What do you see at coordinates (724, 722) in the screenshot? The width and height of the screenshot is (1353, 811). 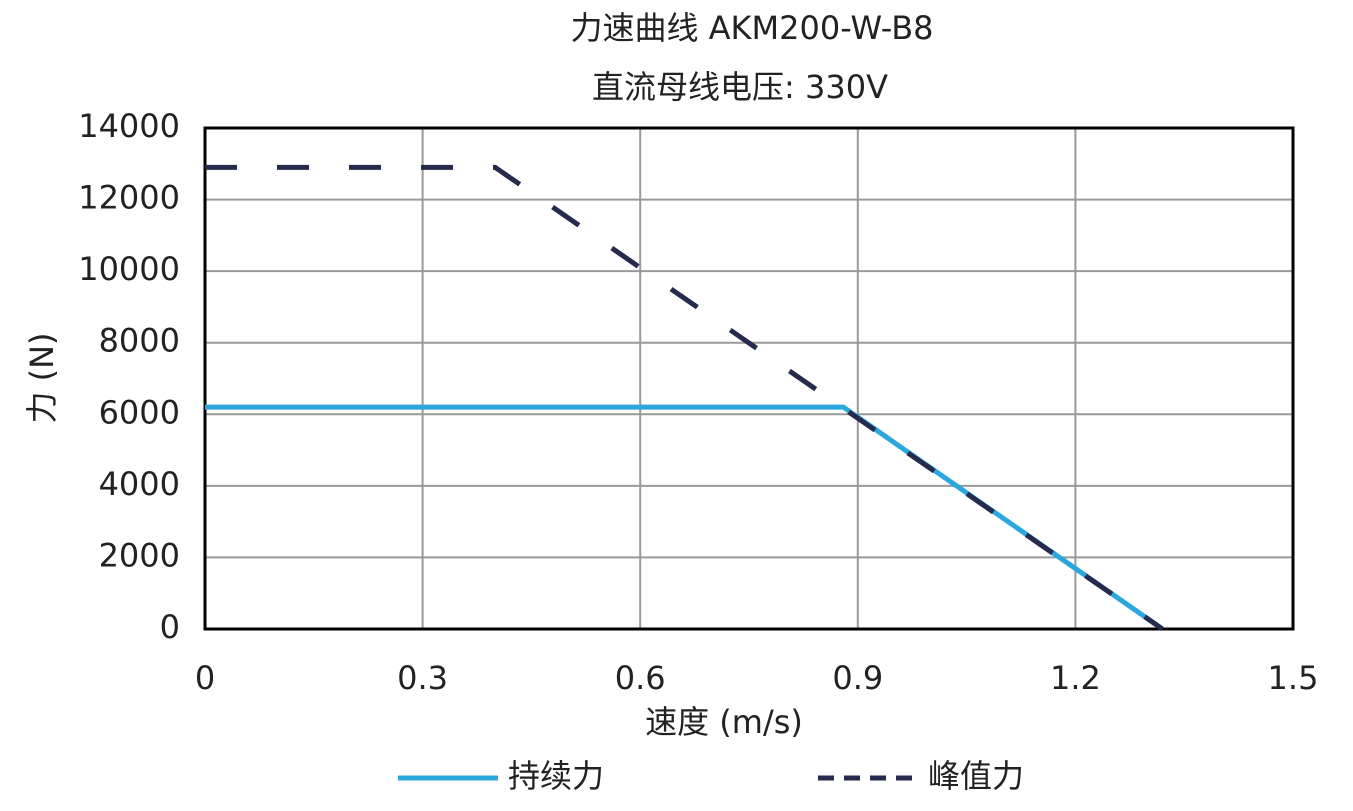 I see `x-axis-label: 速度 (m/s)` at bounding box center [724, 722].